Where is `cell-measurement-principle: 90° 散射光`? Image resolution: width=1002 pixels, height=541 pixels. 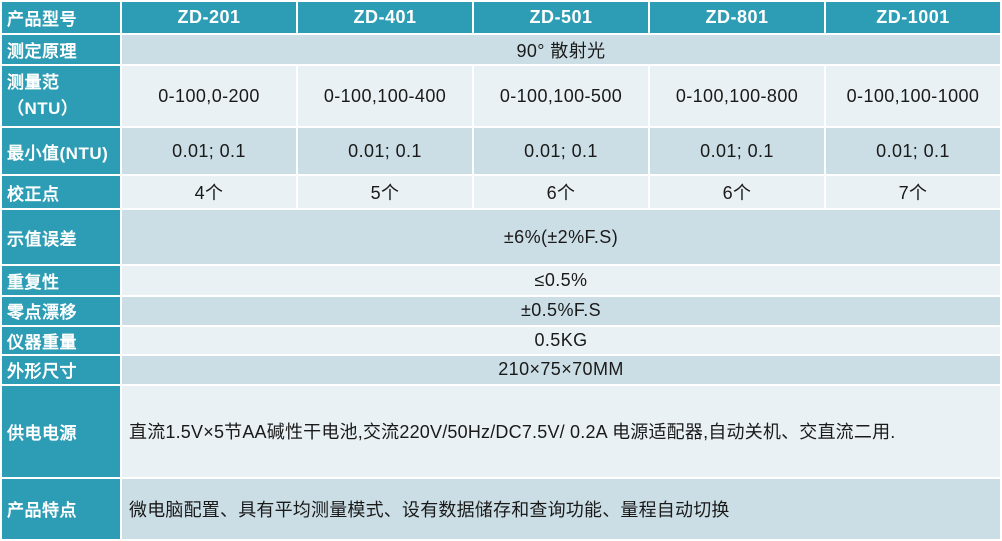 cell-measurement-principle: 90° 散射光 is located at coordinates (561, 50).